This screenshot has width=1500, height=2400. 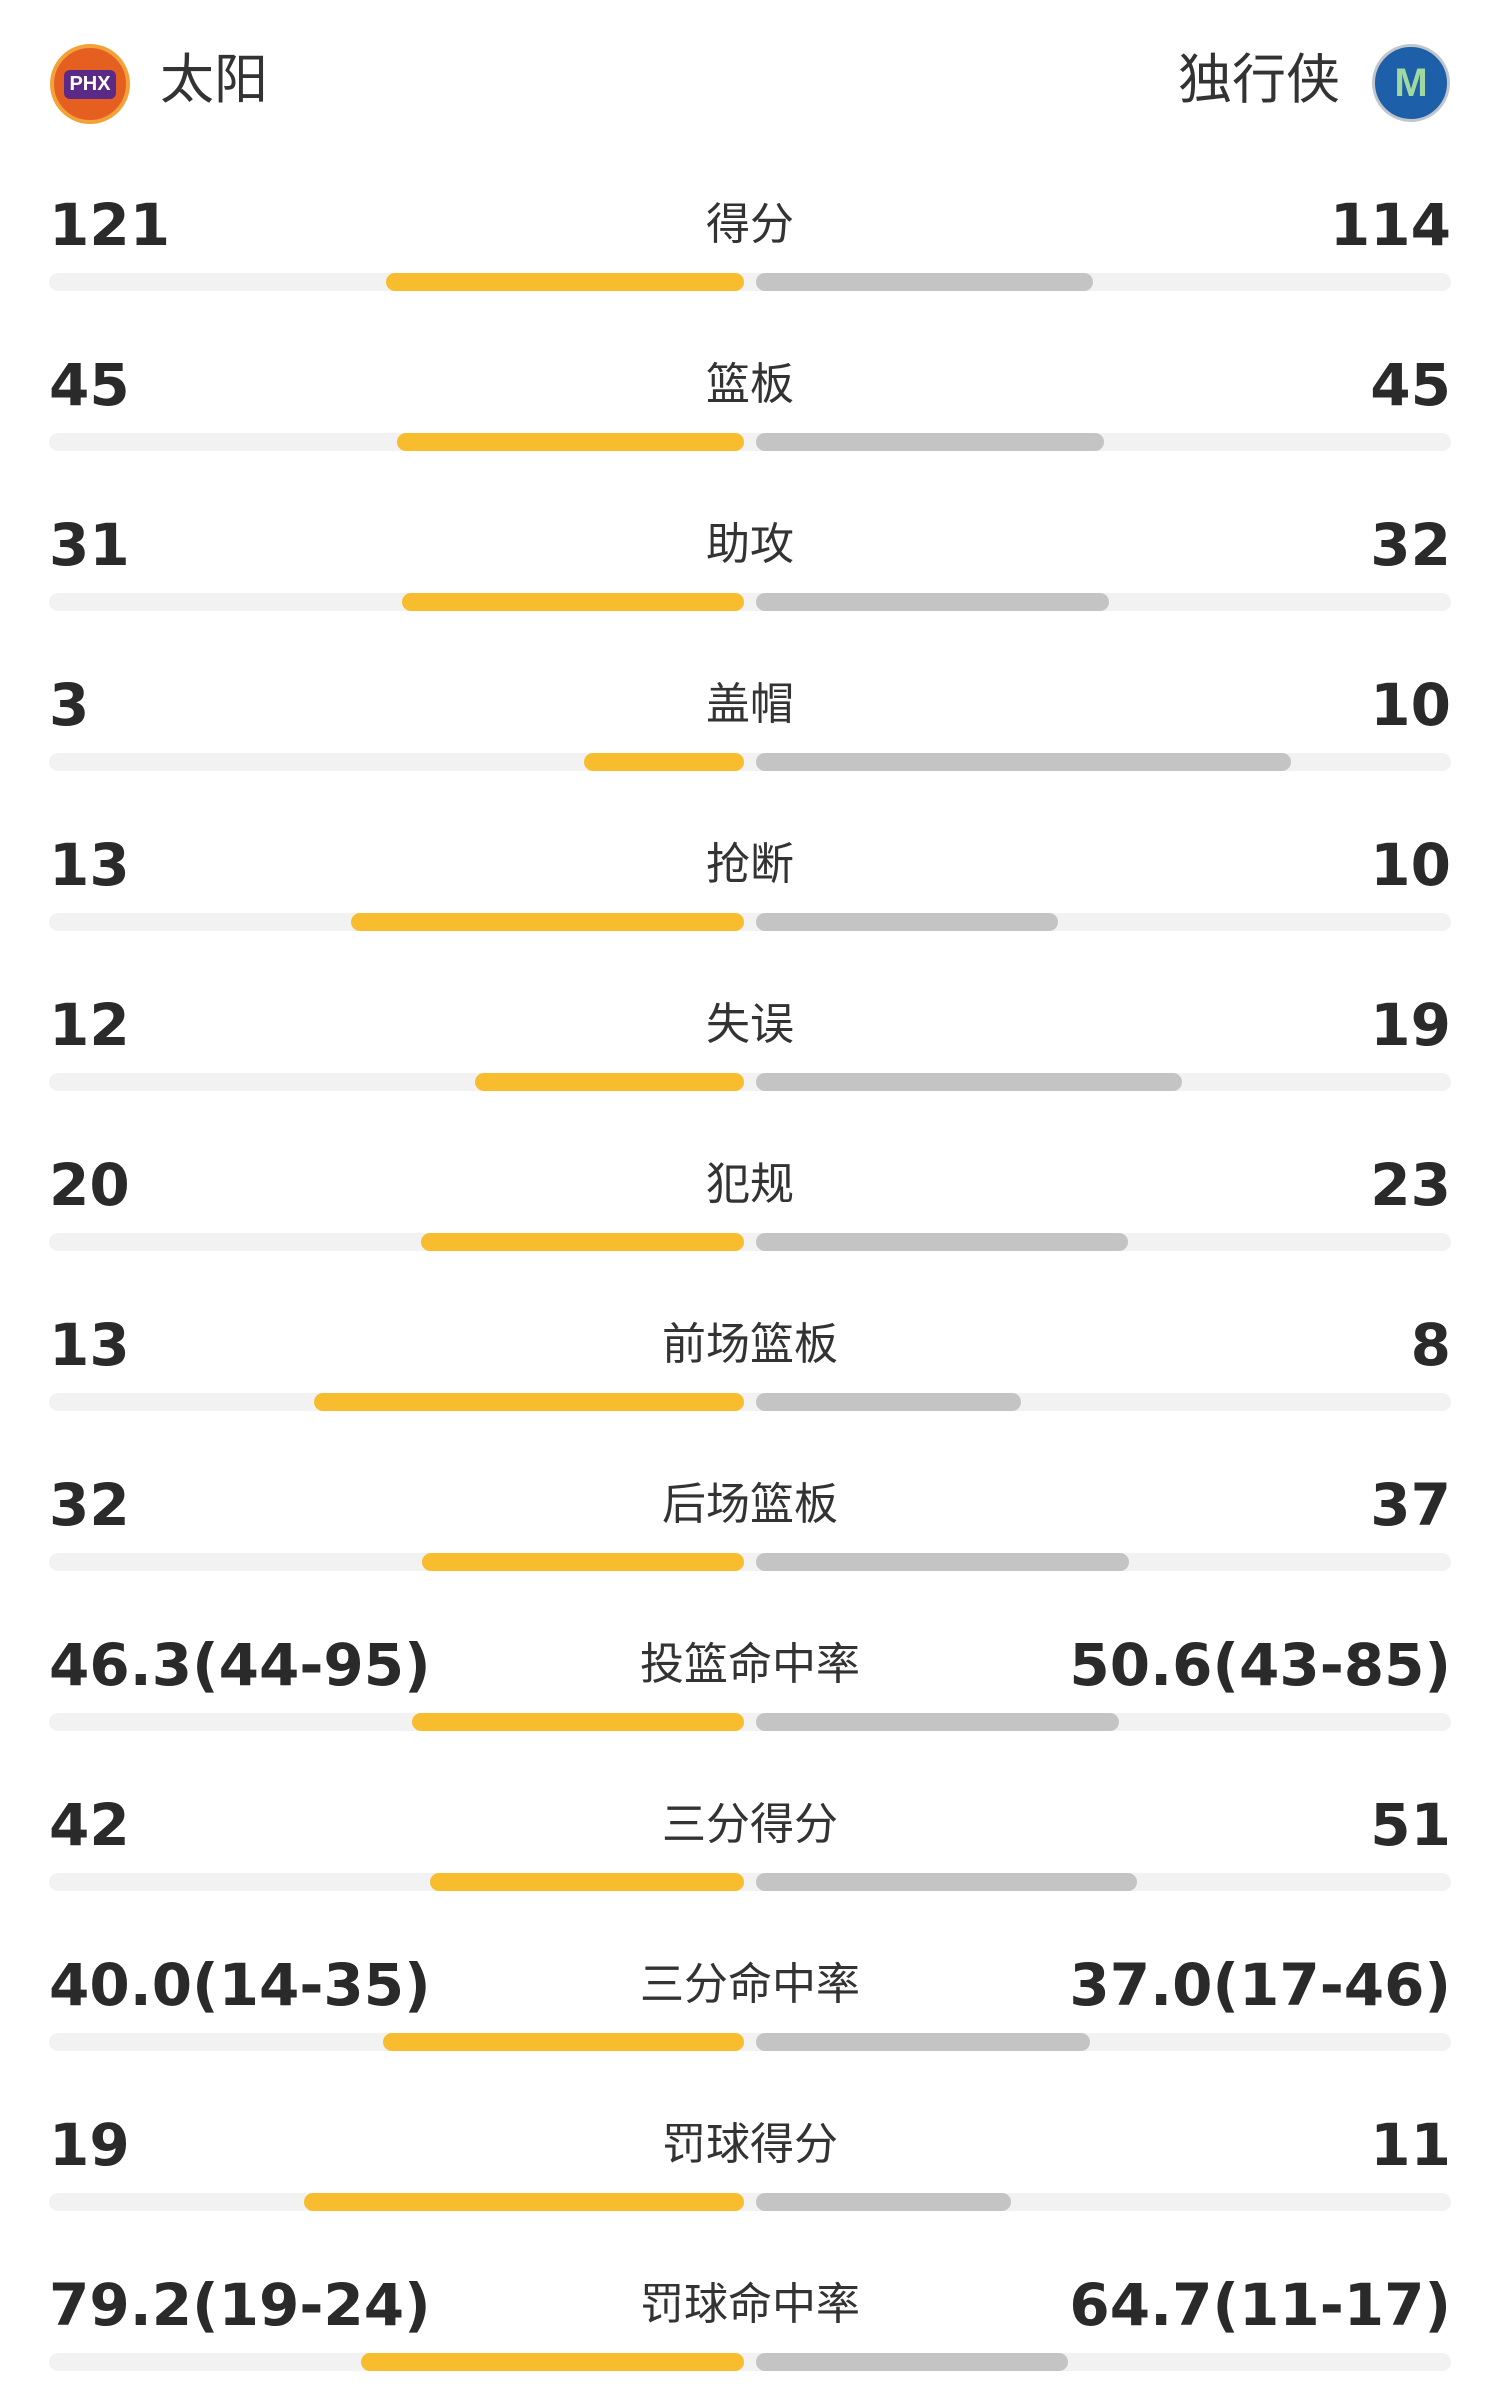 What do you see at coordinates (750, 2144) in the screenshot?
I see `stat-label: 罚球得分` at bounding box center [750, 2144].